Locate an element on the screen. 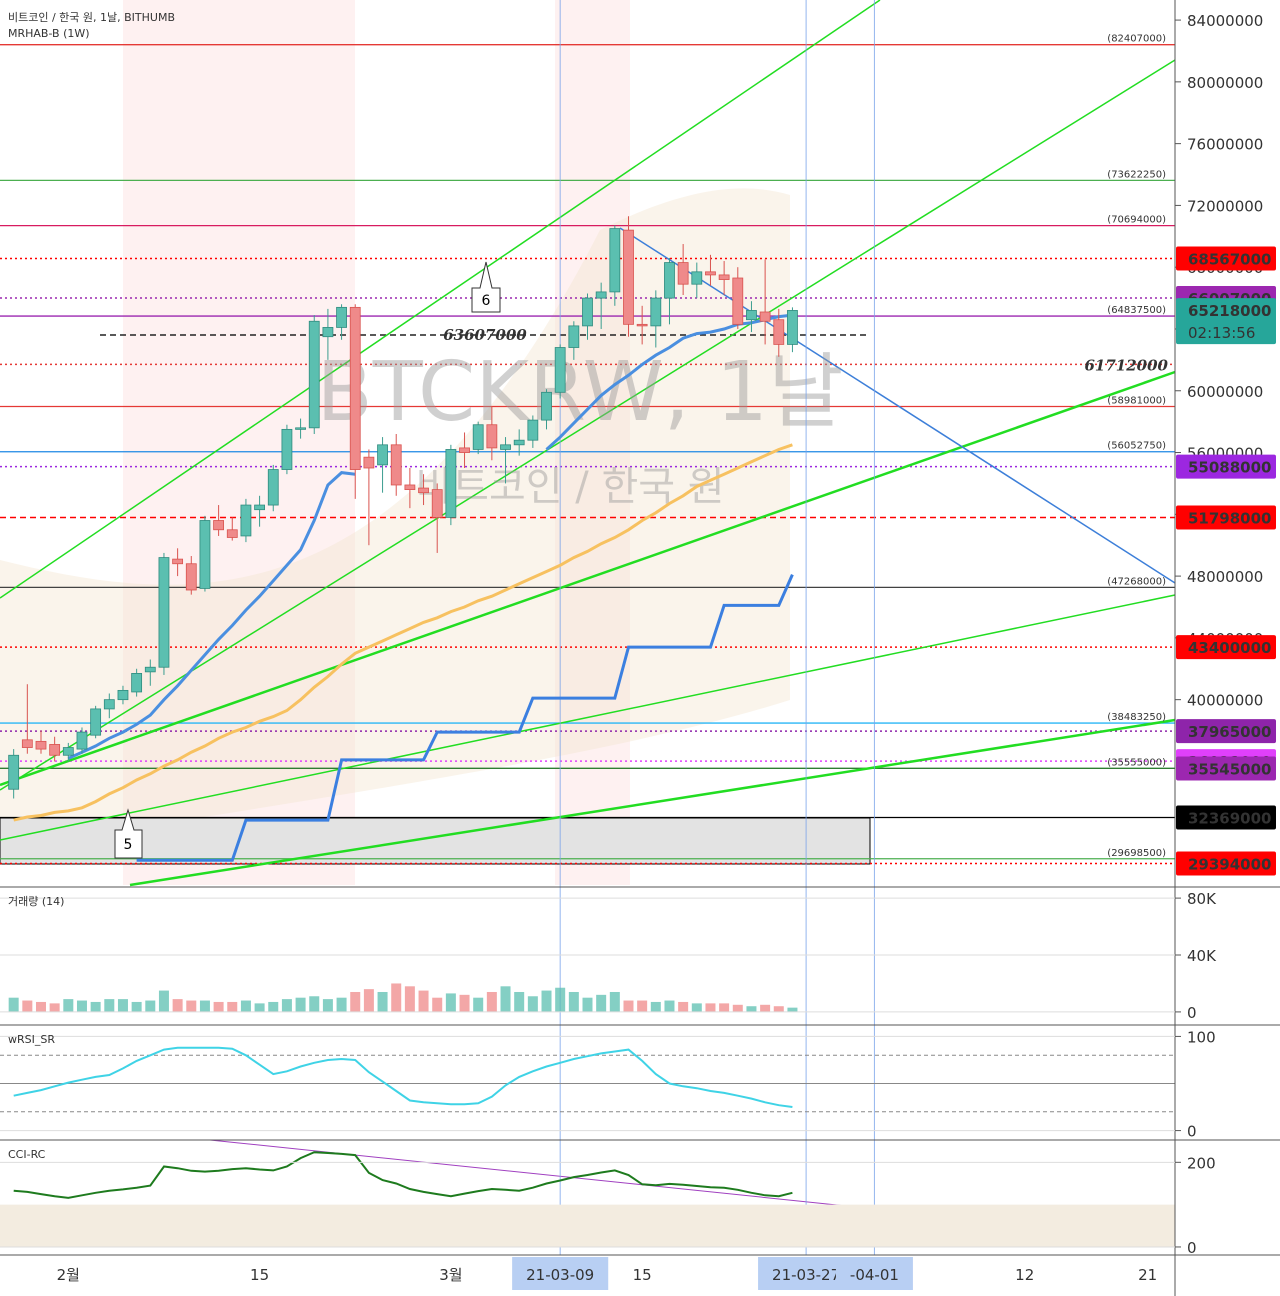  level-label: (56052750) is located at coordinates (1136, 446).